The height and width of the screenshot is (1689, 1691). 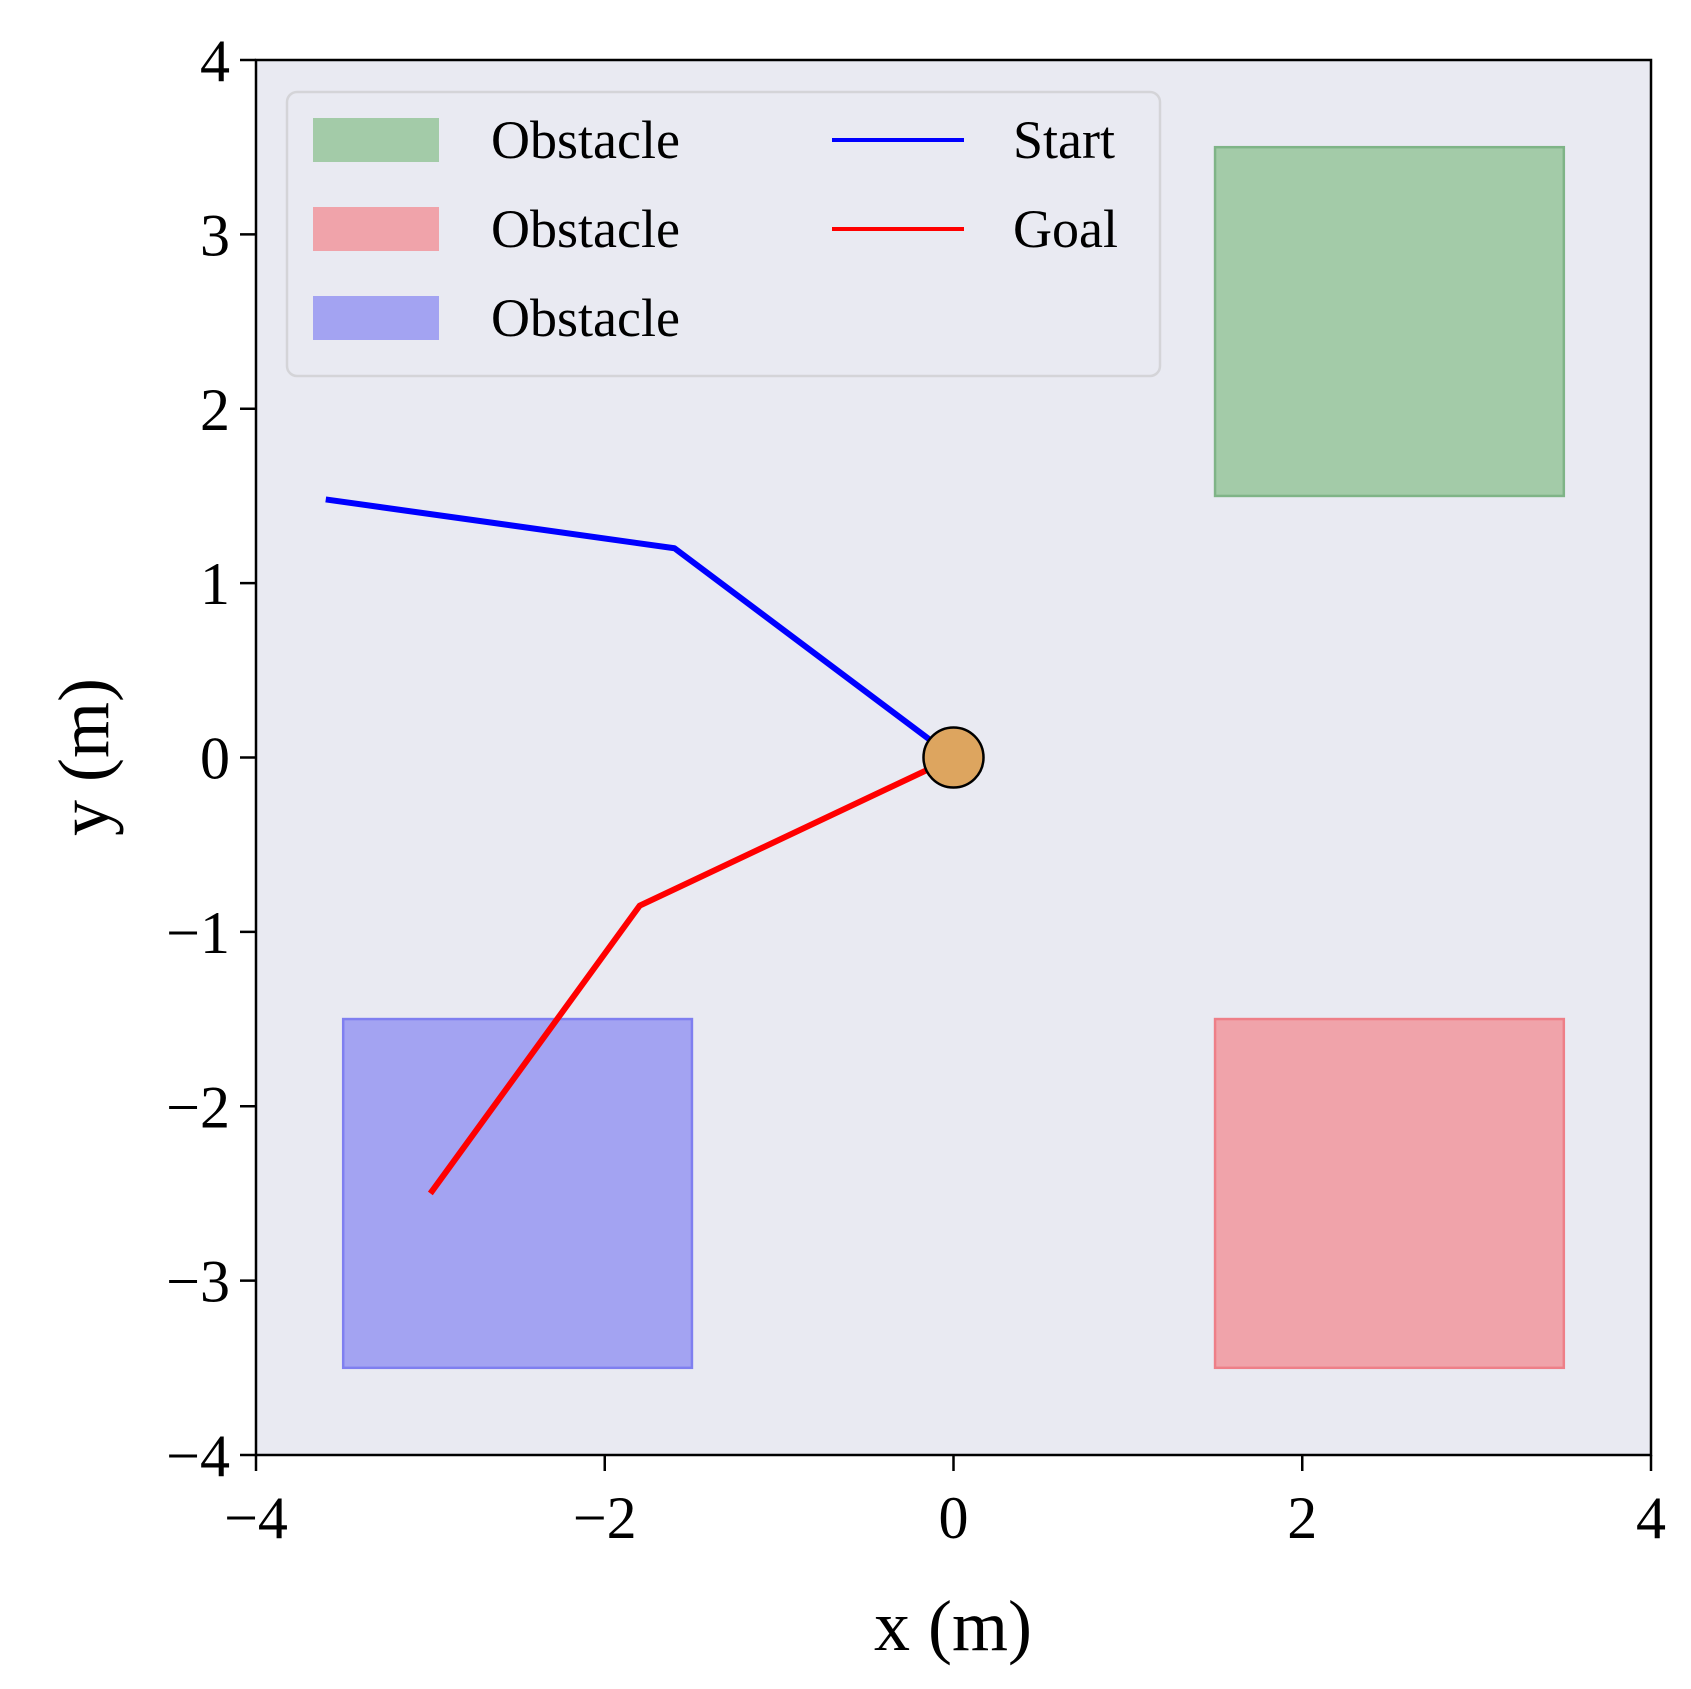 What do you see at coordinates (691, 975) in the screenshot?
I see `series-line-goal` at bounding box center [691, 975].